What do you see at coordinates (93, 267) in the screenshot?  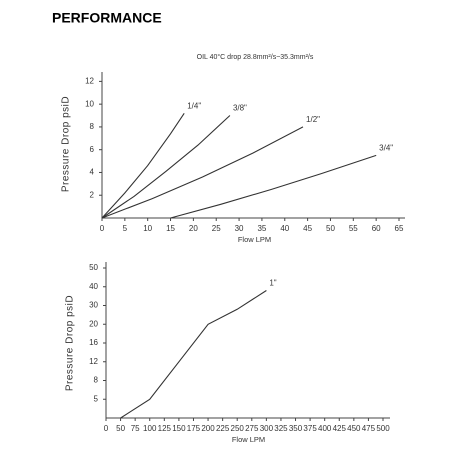 I see `y-tick-label: 50` at bounding box center [93, 267].